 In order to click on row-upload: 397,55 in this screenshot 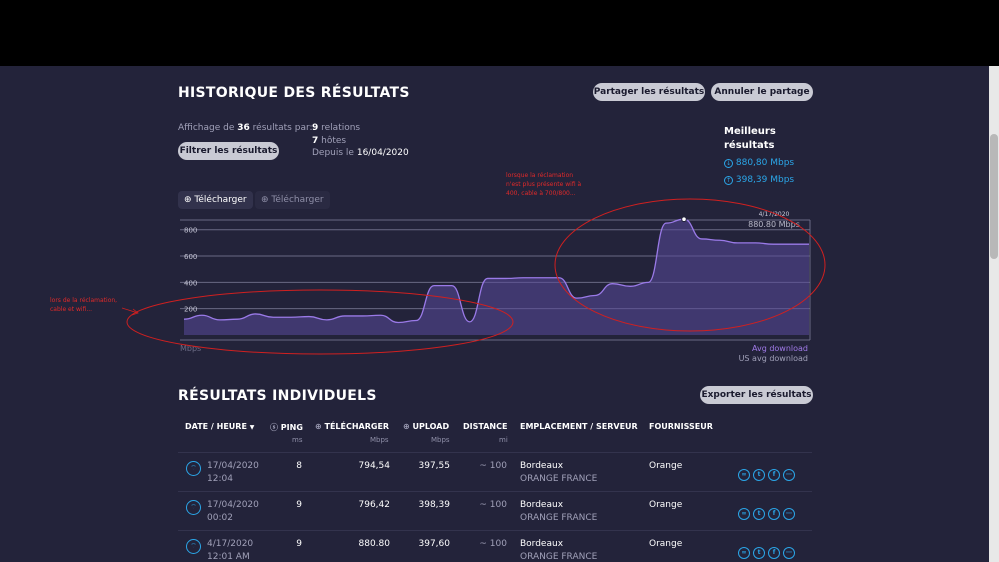, I will do `click(434, 466)`.